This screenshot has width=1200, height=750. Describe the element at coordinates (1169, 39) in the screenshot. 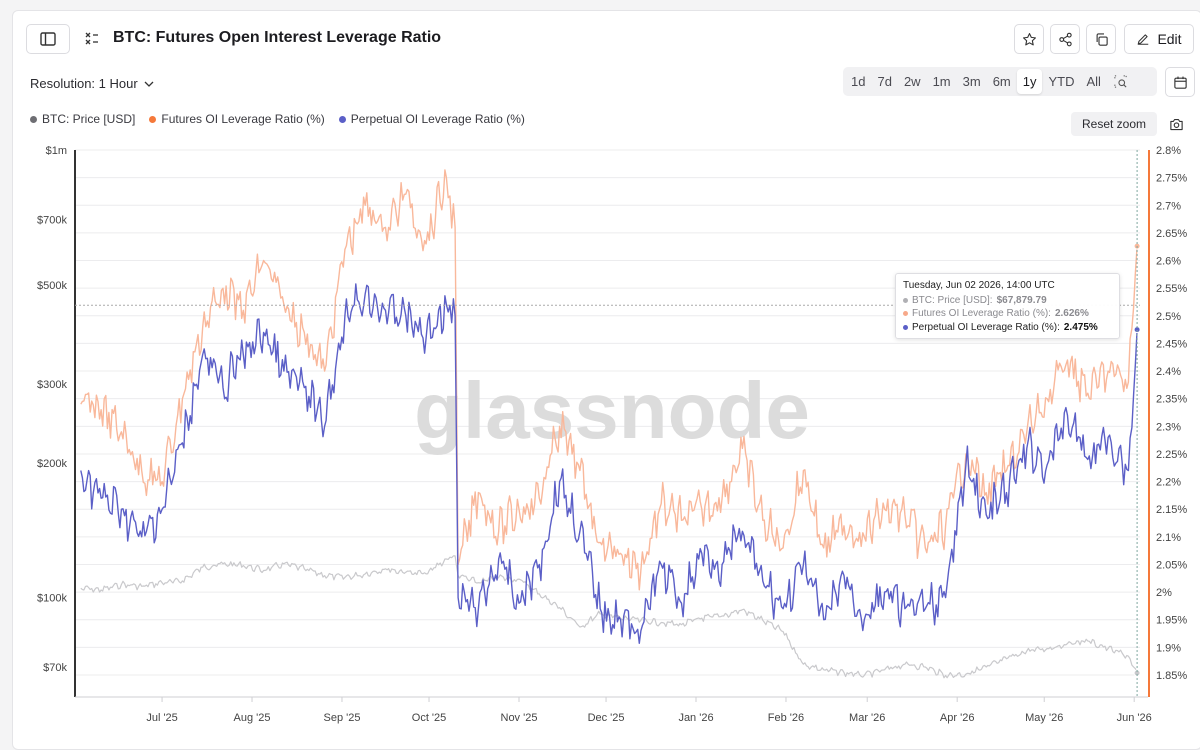

I see `edit-label: Edit` at that location.